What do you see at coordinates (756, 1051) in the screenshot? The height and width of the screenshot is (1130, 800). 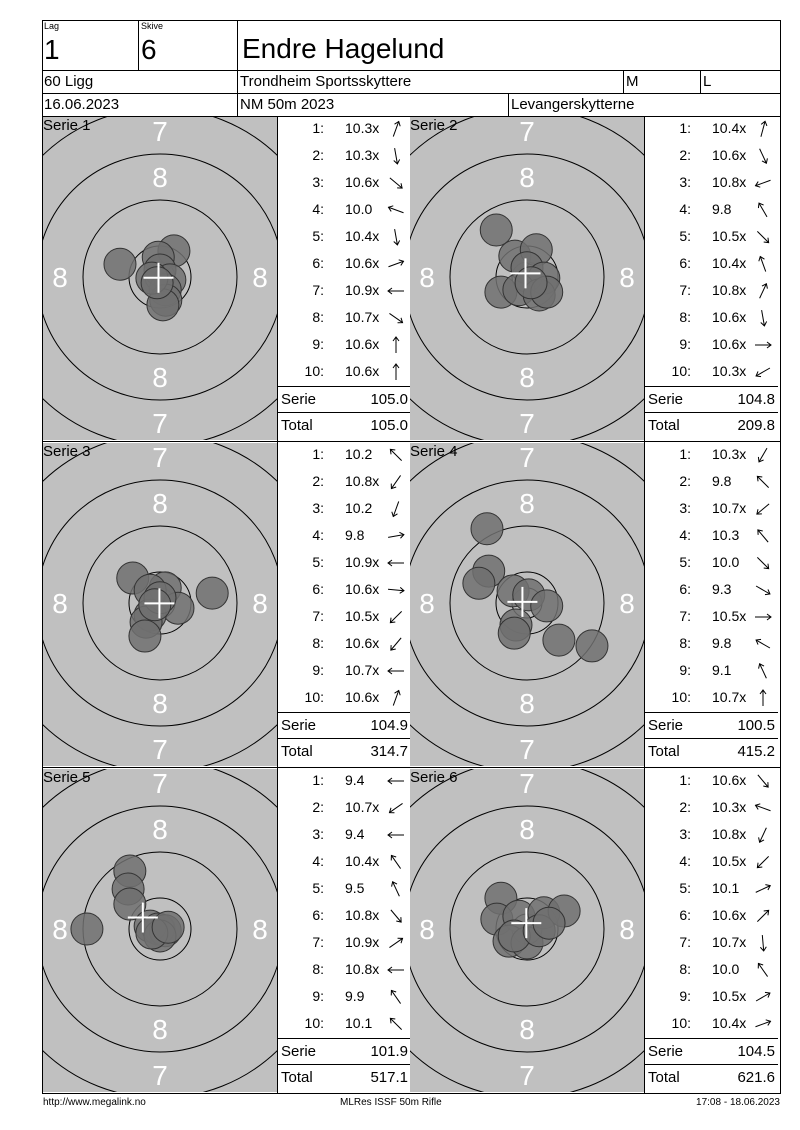 I see `serie-sum-value: 104.5` at bounding box center [756, 1051].